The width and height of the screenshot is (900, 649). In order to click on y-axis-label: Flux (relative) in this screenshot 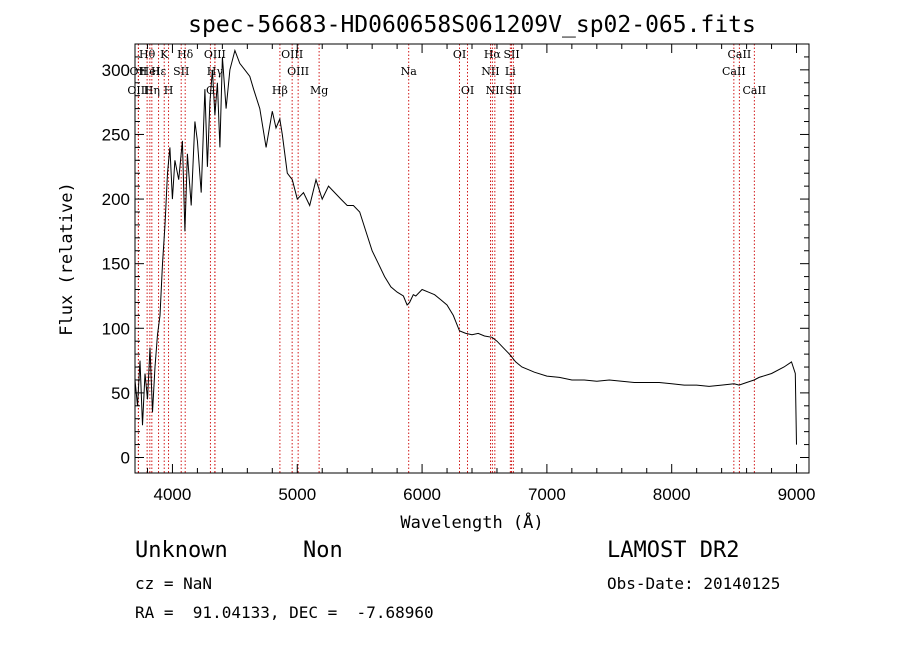, I will do `click(67, 259)`.